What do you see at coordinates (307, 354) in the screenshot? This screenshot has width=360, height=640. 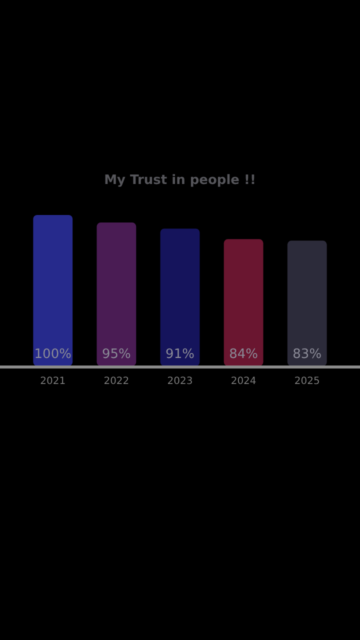 I see `data-label: 83%` at bounding box center [307, 354].